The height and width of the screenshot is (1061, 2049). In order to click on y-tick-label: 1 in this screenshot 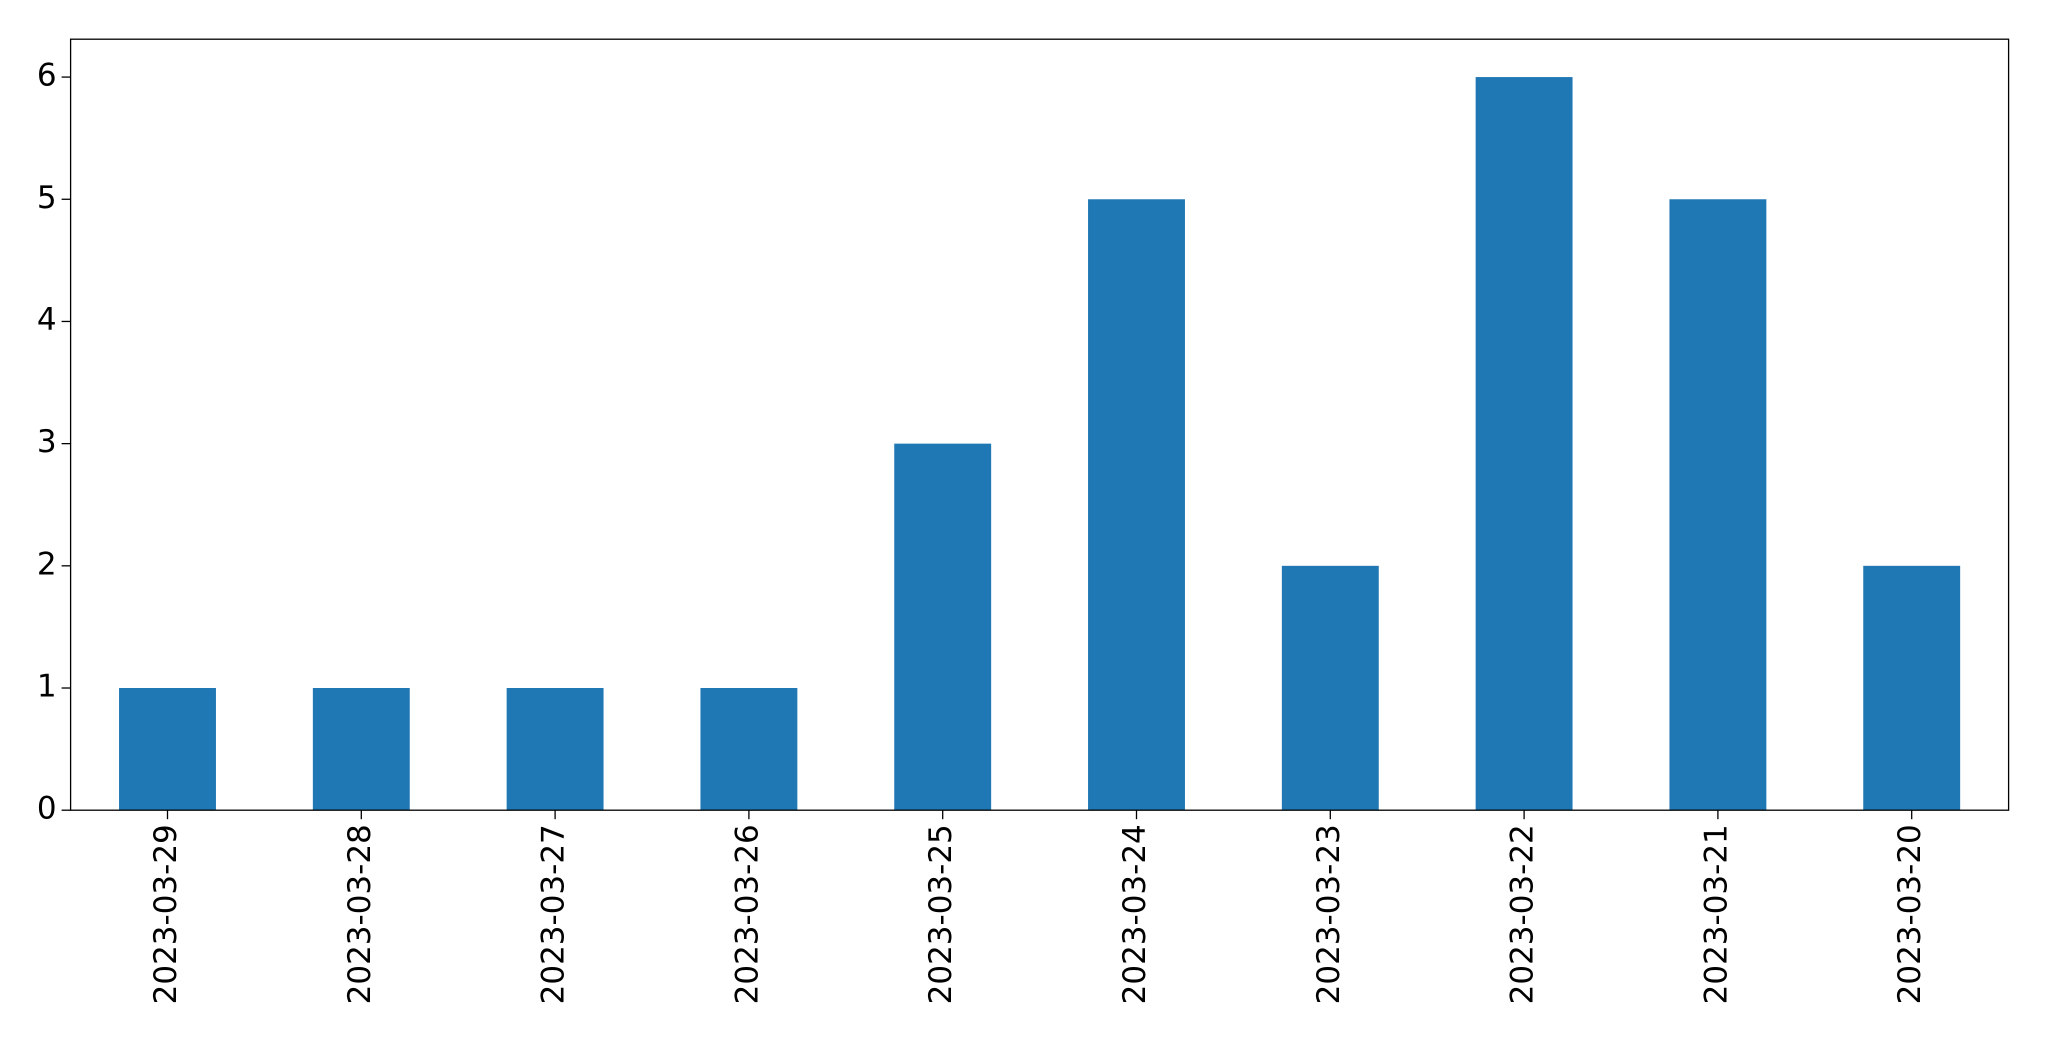, I will do `click(47, 687)`.